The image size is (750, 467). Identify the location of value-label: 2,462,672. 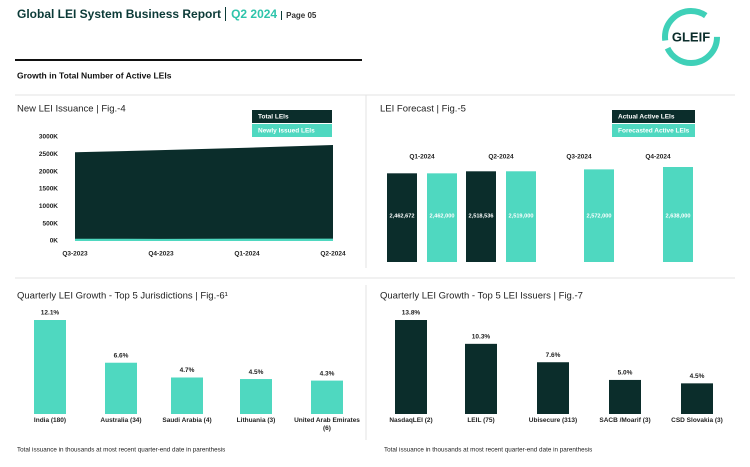
(402, 216).